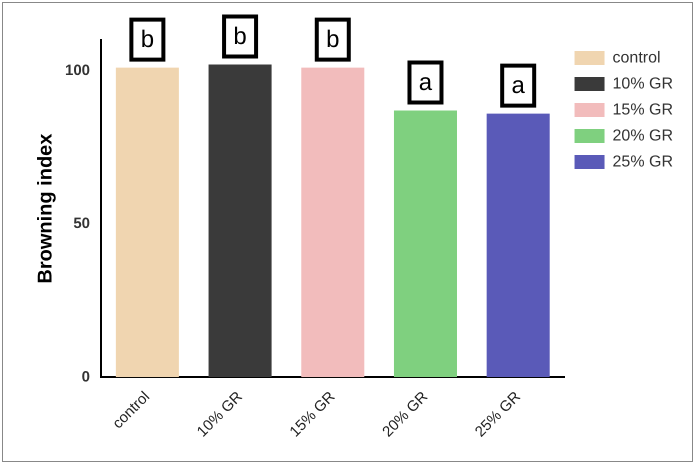  What do you see at coordinates (81, 223) in the screenshot?
I see `y-tick-label: 50` at bounding box center [81, 223].